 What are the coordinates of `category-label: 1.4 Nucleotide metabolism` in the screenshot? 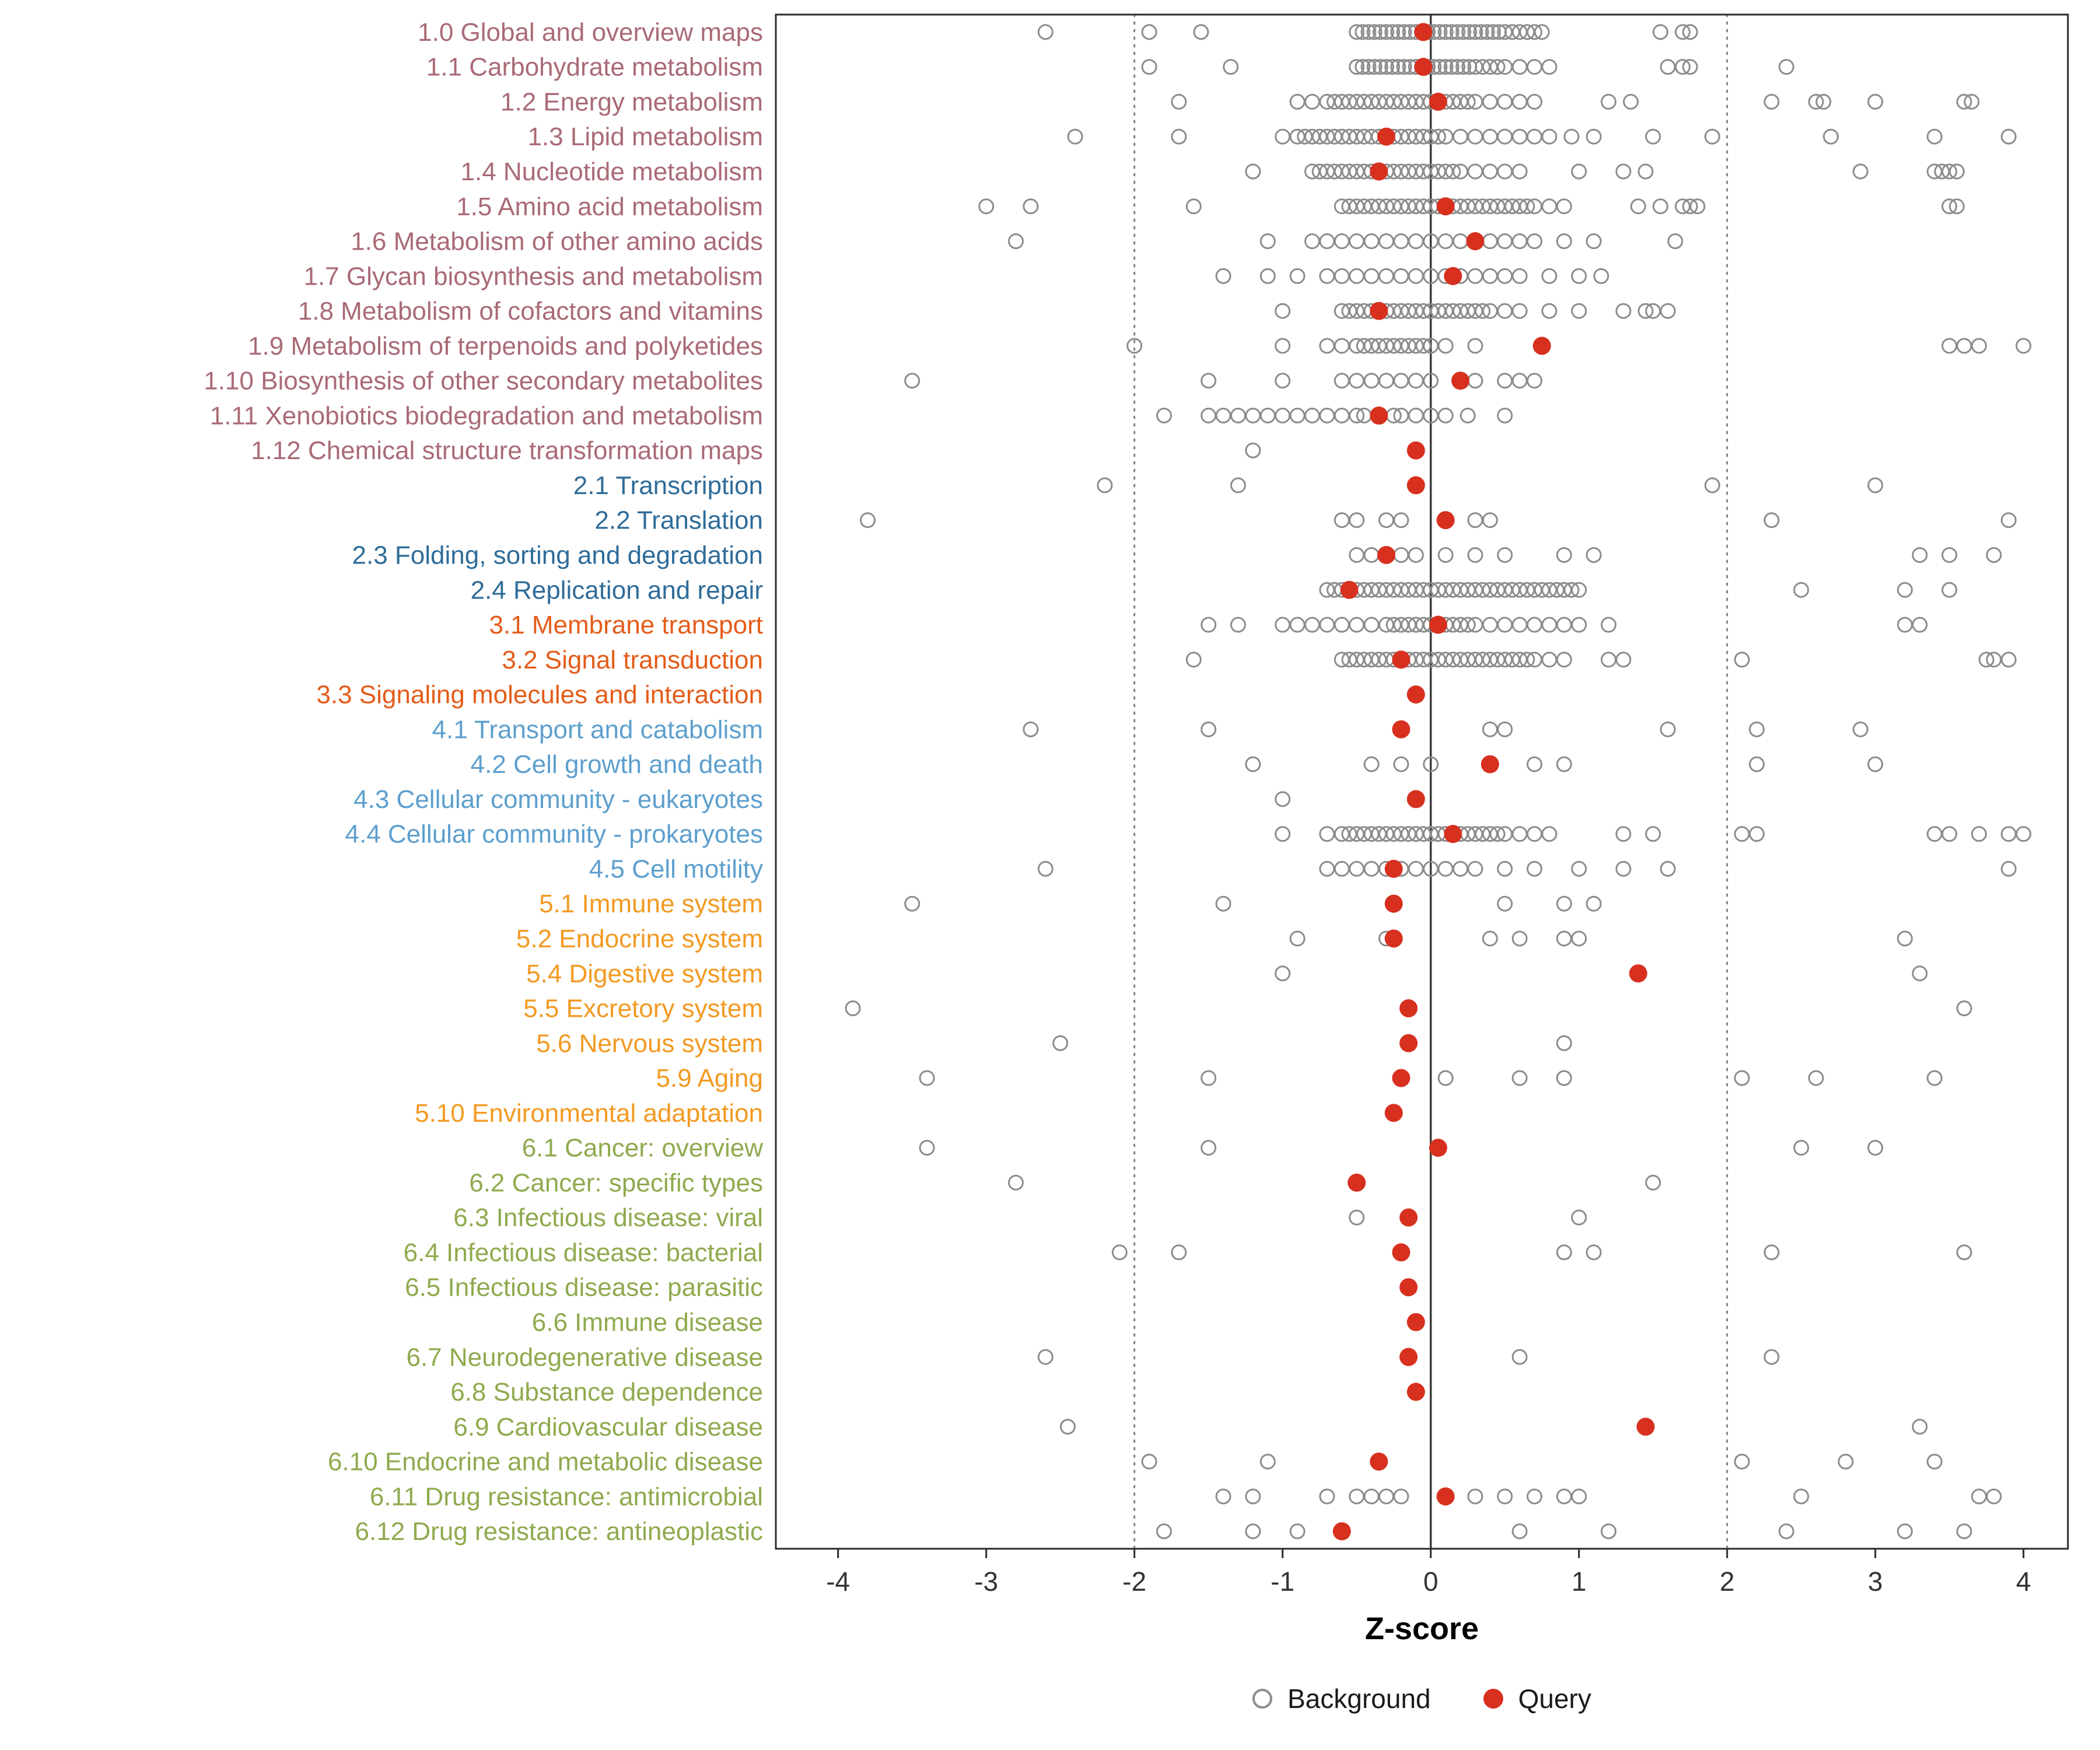 It's located at (612, 172).